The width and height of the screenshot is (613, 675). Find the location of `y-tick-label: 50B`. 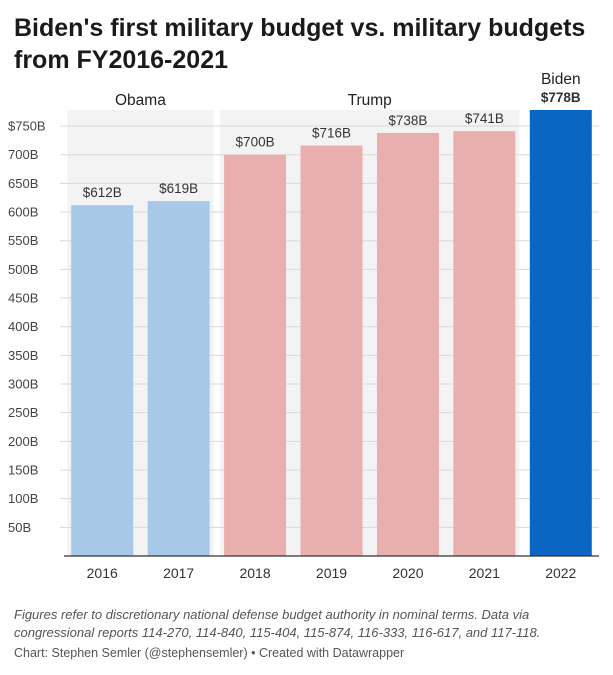

y-tick-label: 50B is located at coordinates (19, 527).